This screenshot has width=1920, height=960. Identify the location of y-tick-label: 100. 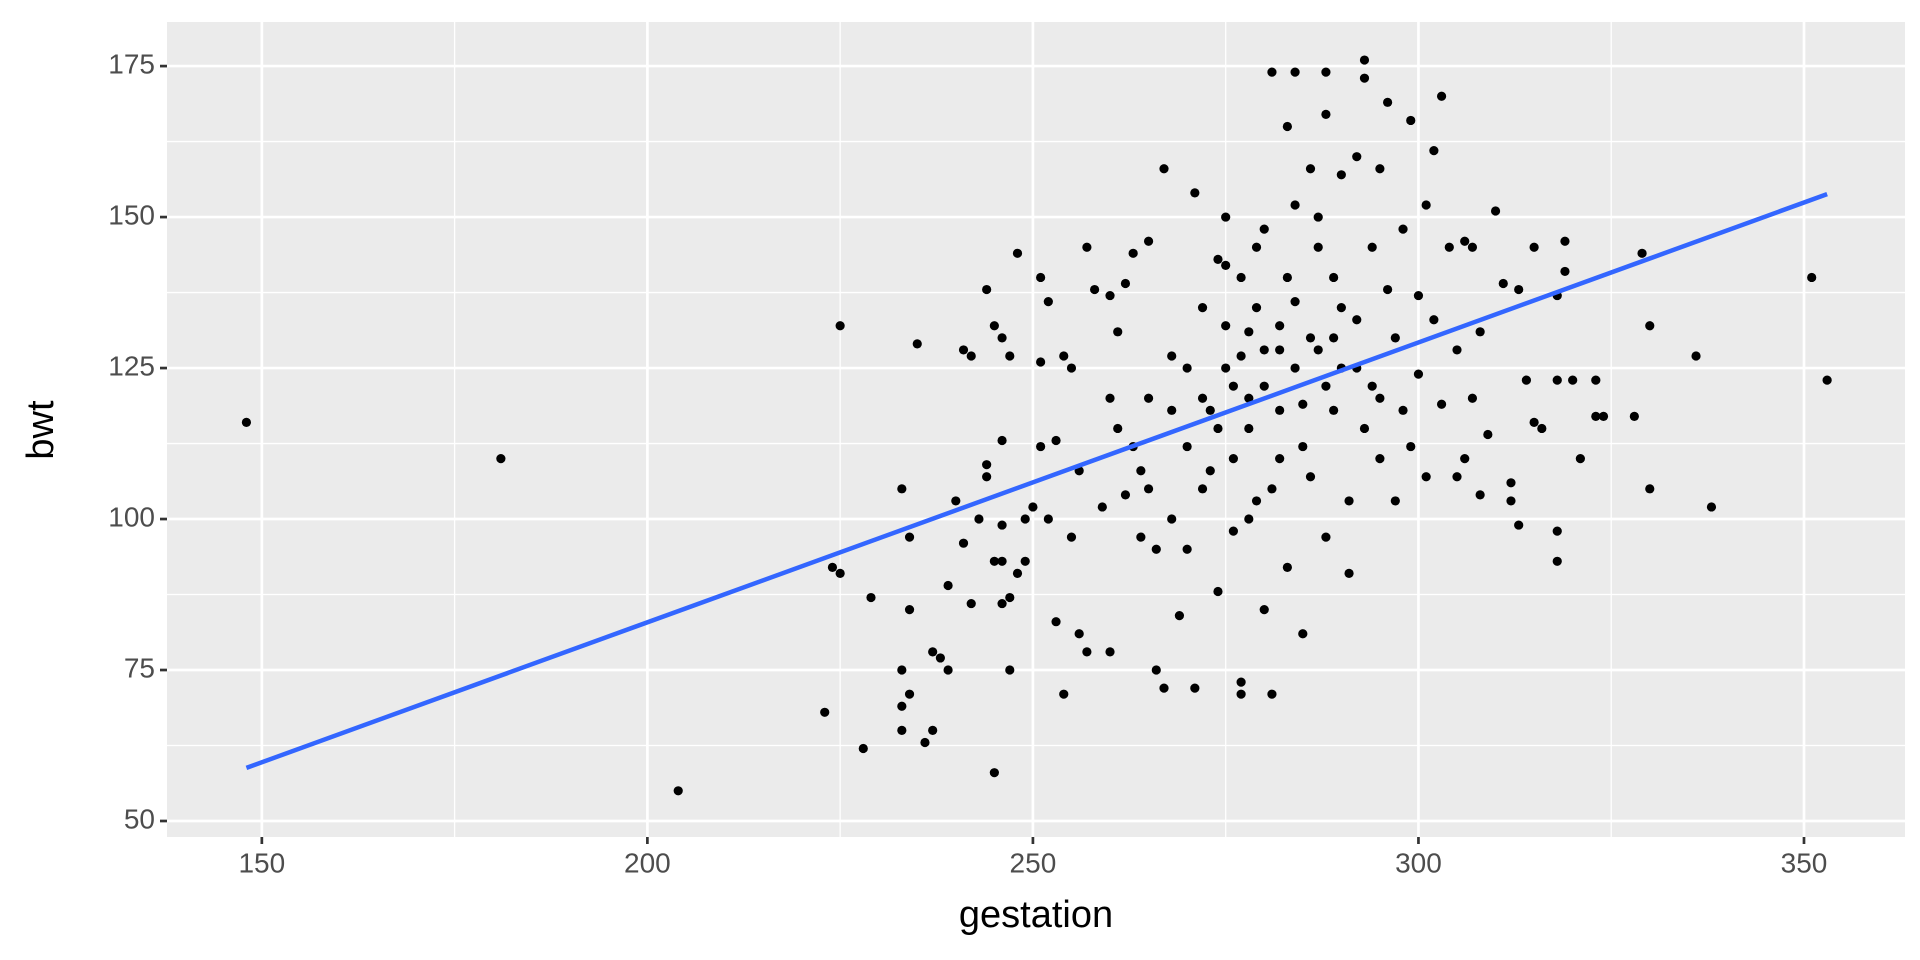
(131, 516).